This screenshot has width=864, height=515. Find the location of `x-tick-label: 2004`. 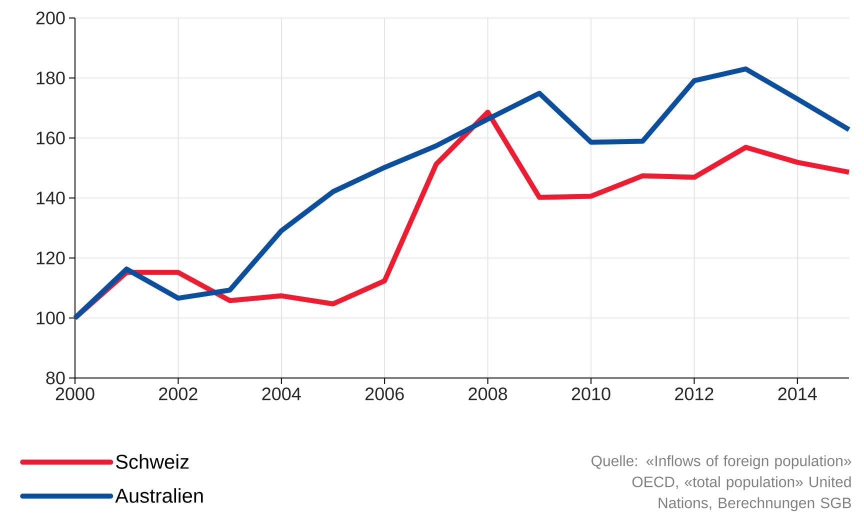

x-tick-label: 2004 is located at coordinates (281, 394).